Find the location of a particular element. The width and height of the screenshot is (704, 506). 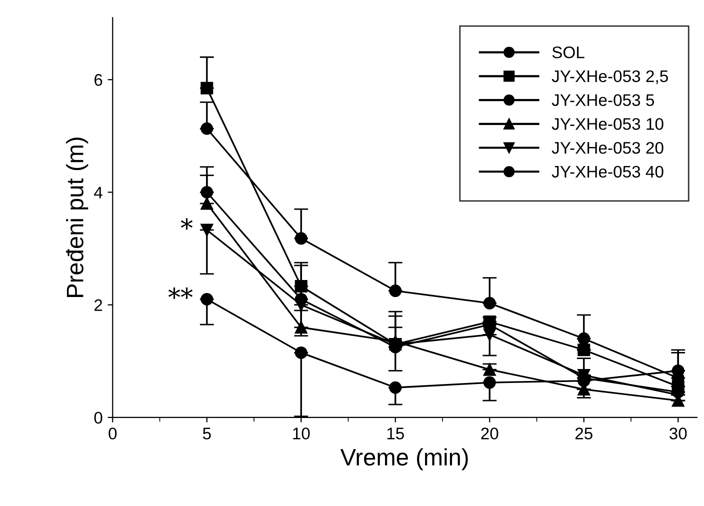

x-tick-label: 25 is located at coordinates (583, 434).